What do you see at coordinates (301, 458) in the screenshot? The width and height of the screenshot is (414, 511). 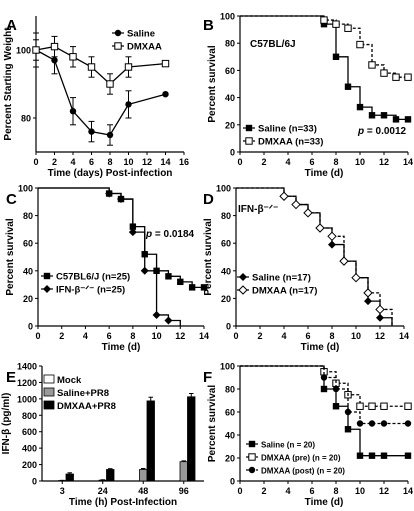 I see `legend-label: DMXAA (pre) (n = 20)` at bounding box center [301, 458].